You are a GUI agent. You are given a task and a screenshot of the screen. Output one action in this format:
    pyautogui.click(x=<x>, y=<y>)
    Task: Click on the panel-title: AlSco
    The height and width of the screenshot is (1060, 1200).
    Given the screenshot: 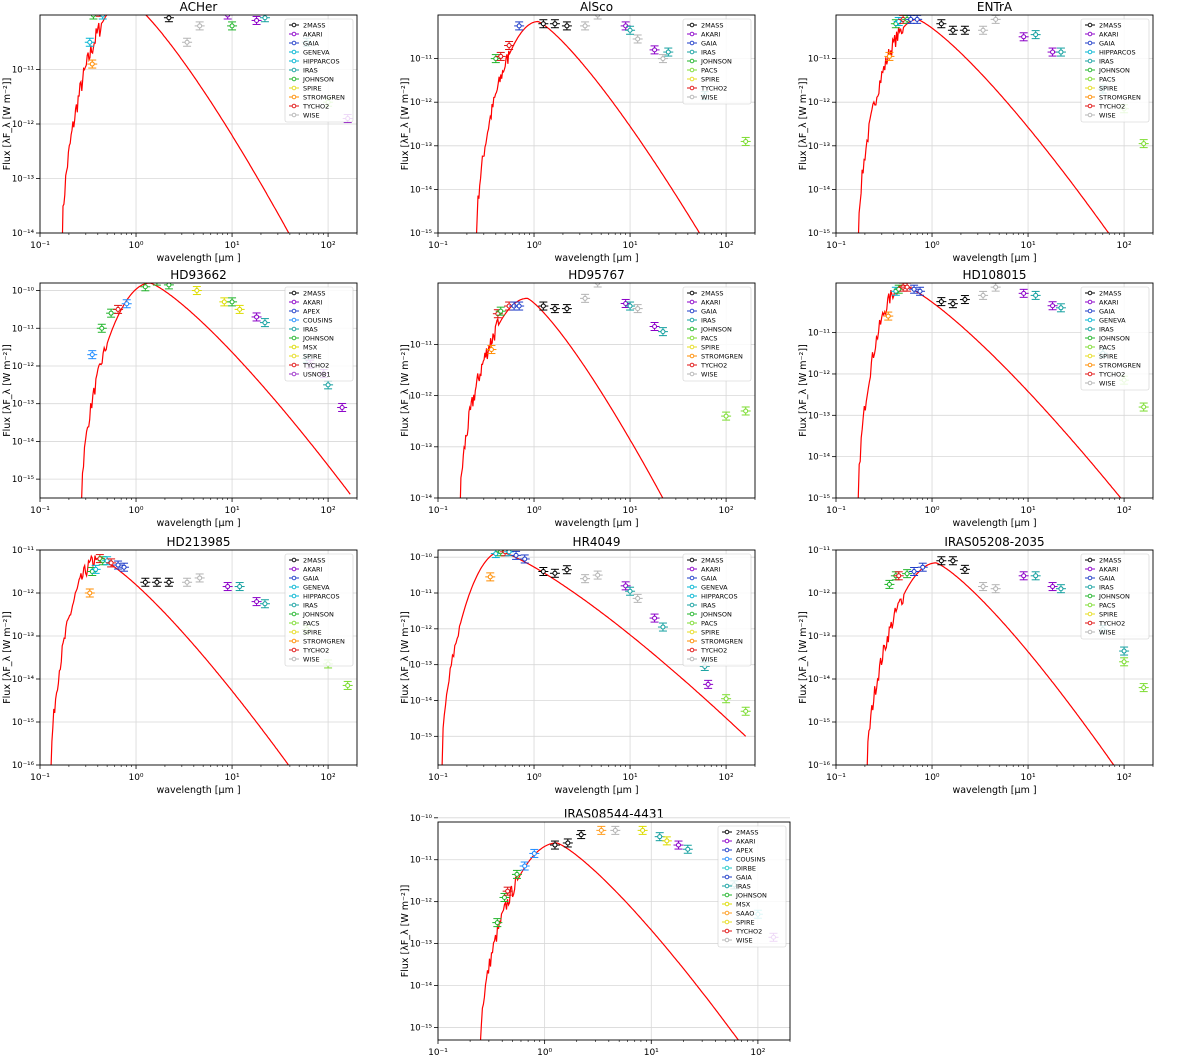 What is the action you would take?
    pyautogui.click(x=596, y=7)
    